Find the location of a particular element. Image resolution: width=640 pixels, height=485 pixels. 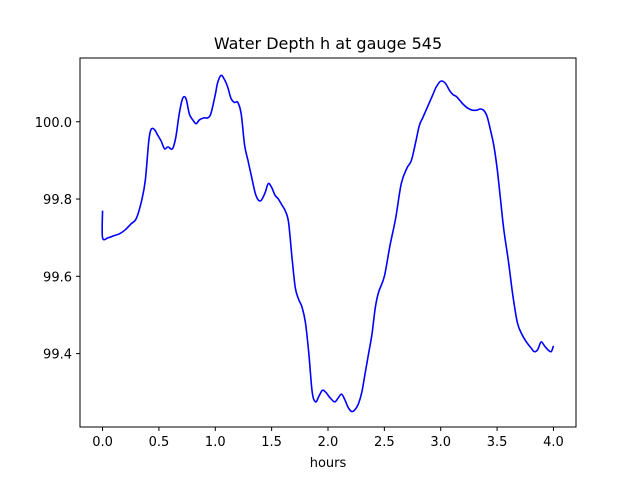

y-tick-label: 99.8 is located at coordinates (57, 200).